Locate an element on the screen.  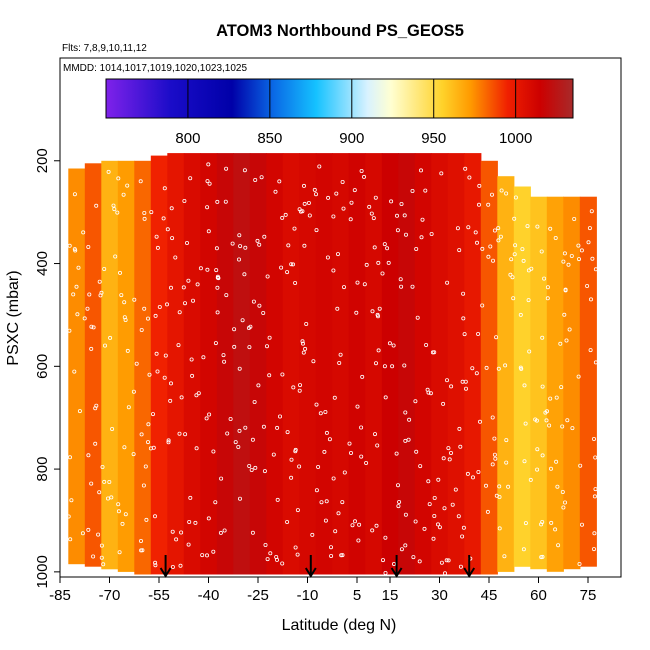
dates-annotation: MMDD: 1014,1017,1019,1020,1023,1025 is located at coordinates (155, 68).